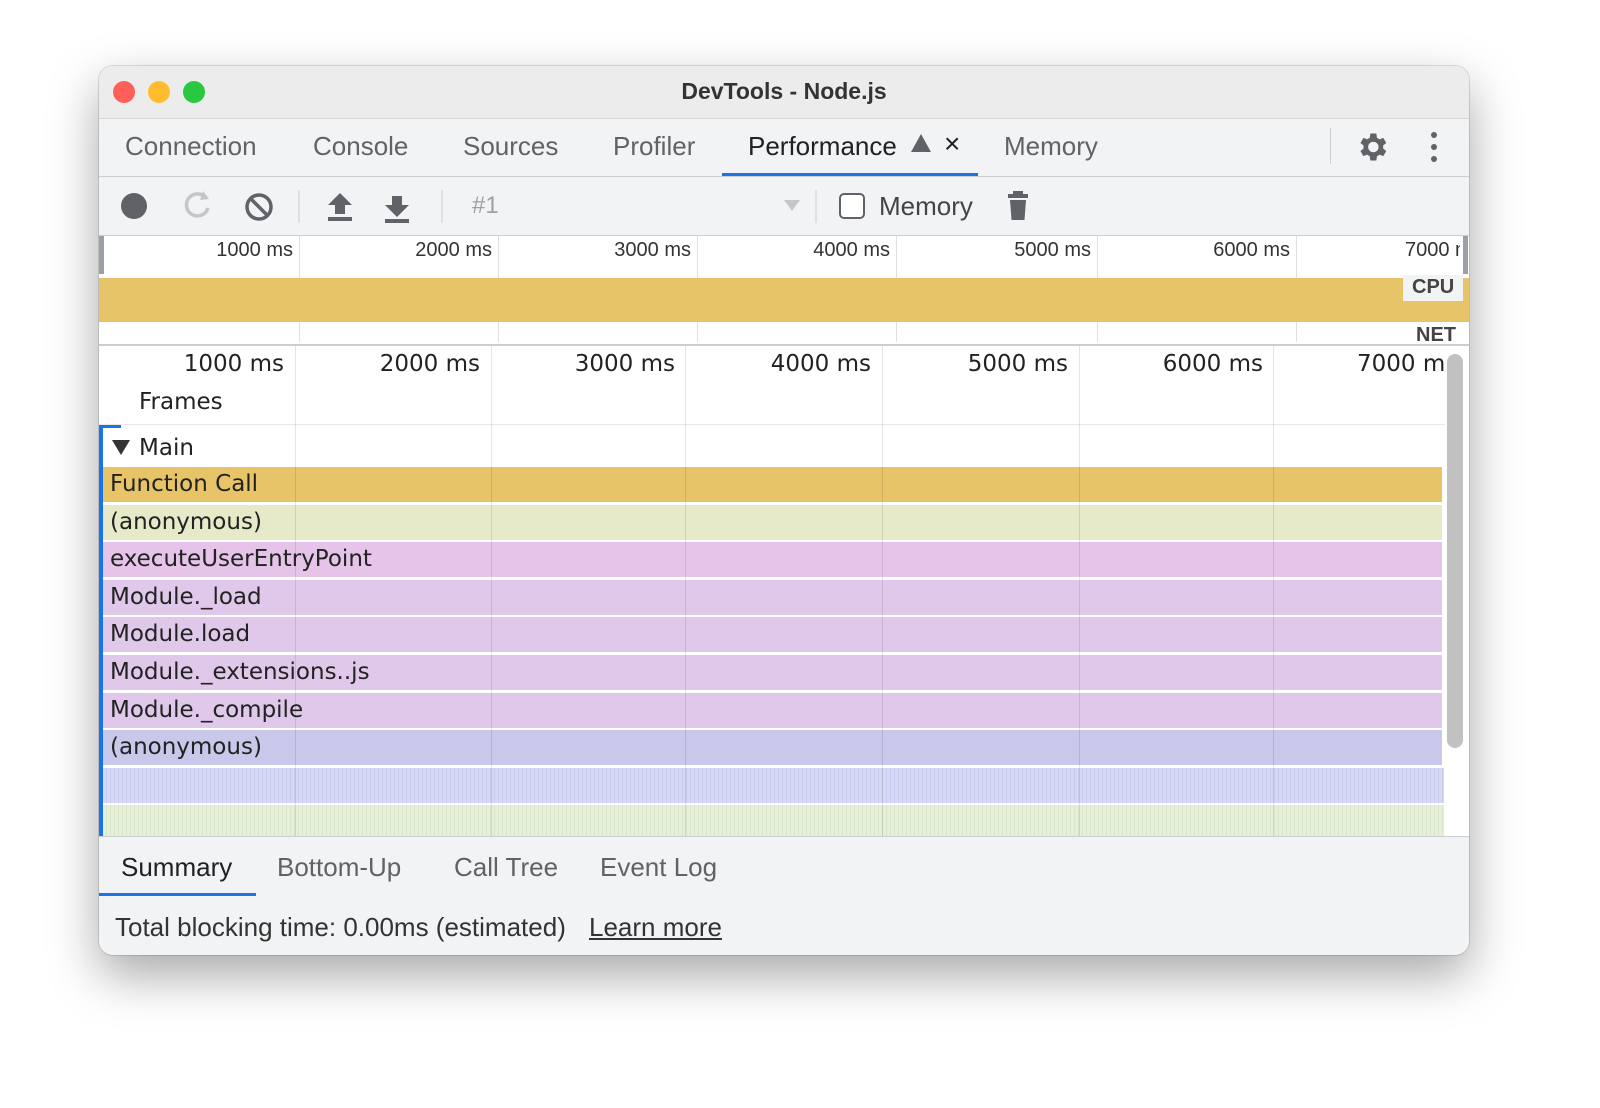  What do you see at coordinates (659, 867) in the screenshot?
I see `bottom-tab: Event Log` at bounding box center [659, 867].